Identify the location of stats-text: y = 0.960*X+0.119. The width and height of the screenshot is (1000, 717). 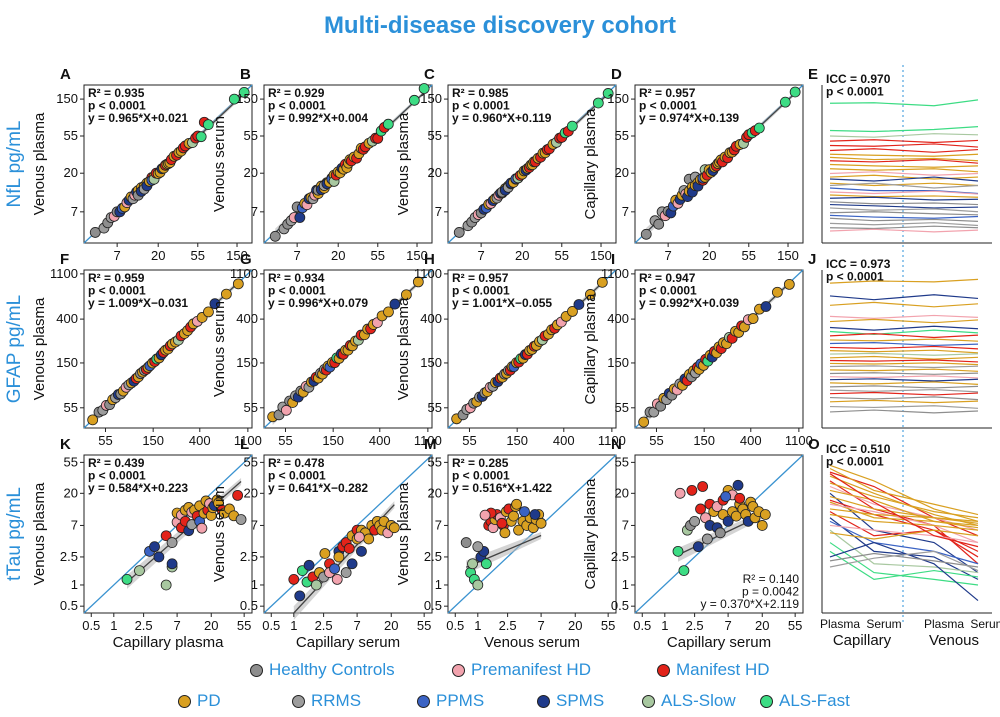
(502, 118).